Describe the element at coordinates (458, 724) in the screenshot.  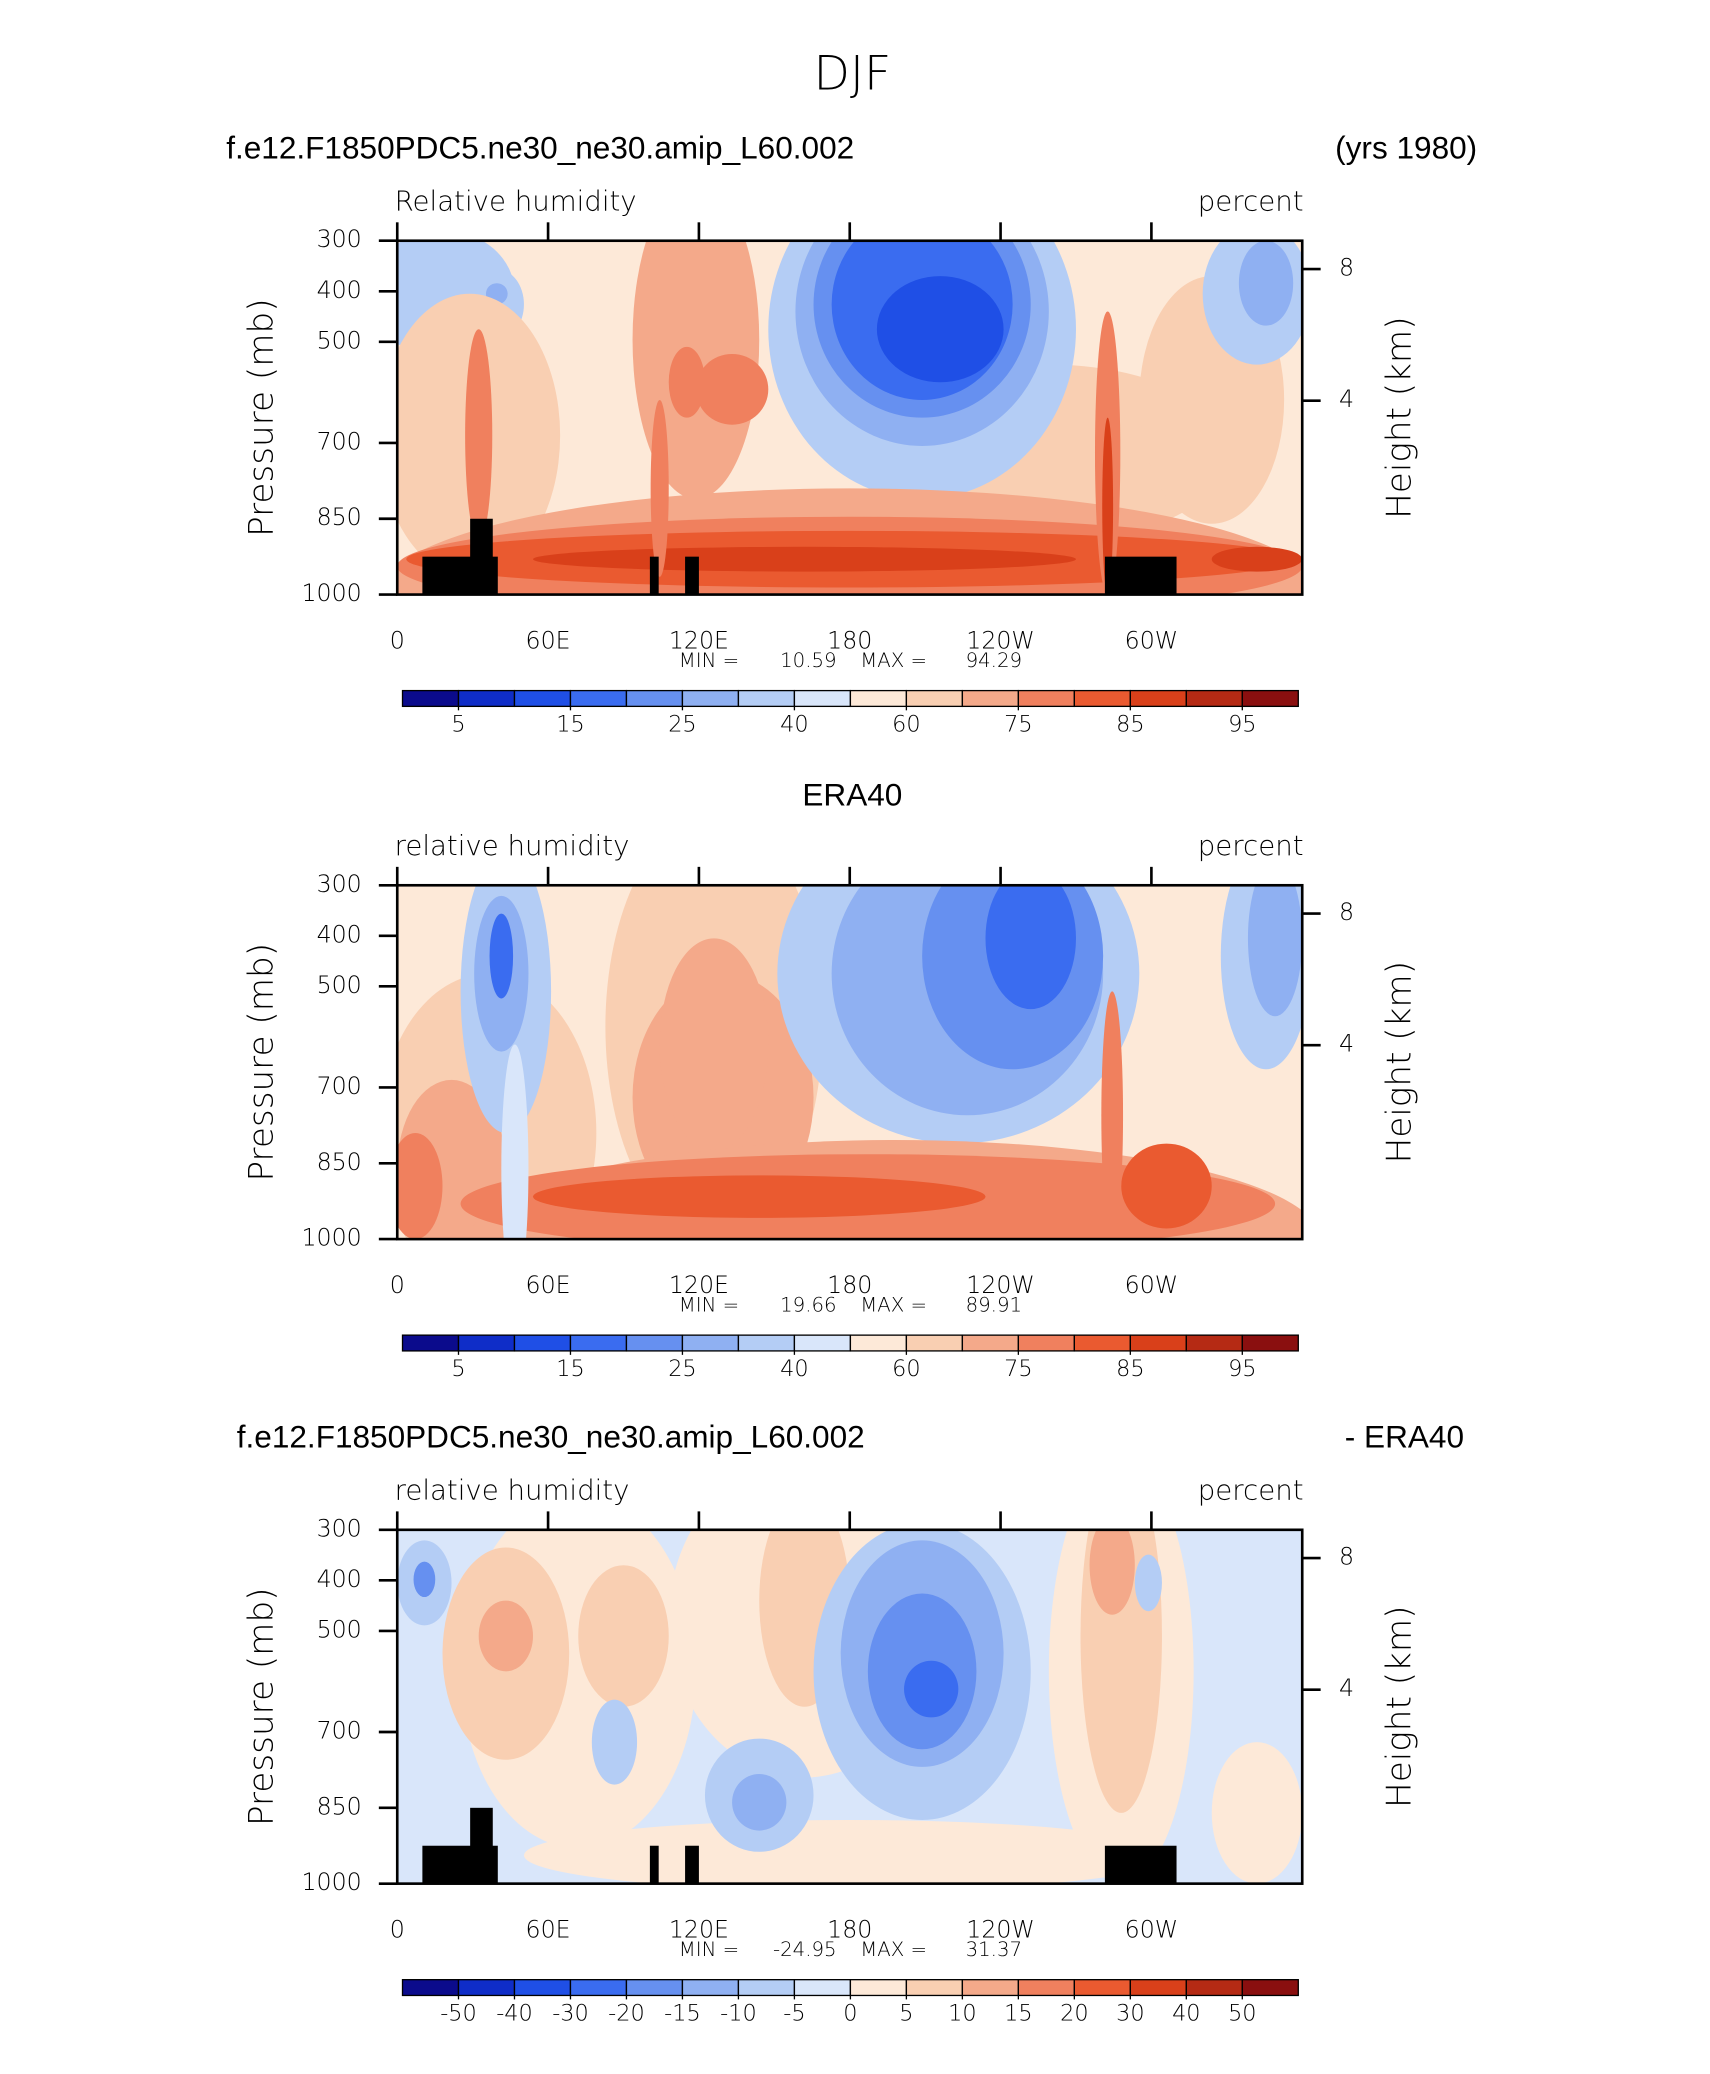
I see `colorbar-label: 5` at that location.